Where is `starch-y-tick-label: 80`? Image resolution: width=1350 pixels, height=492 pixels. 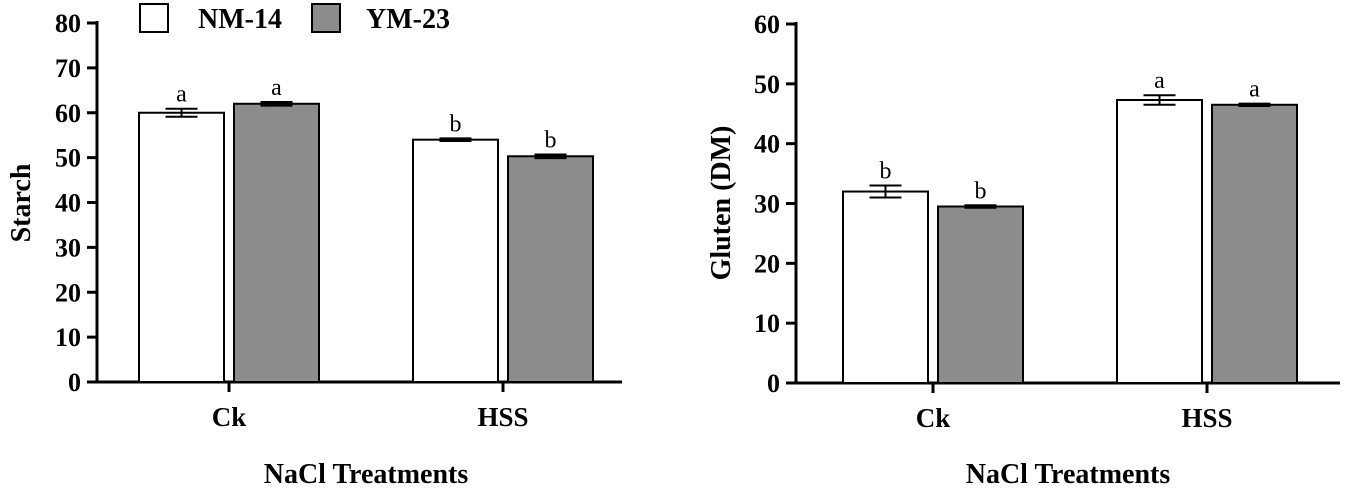 starch-y-tick-label: 80 is located at coordinates (68, 23).